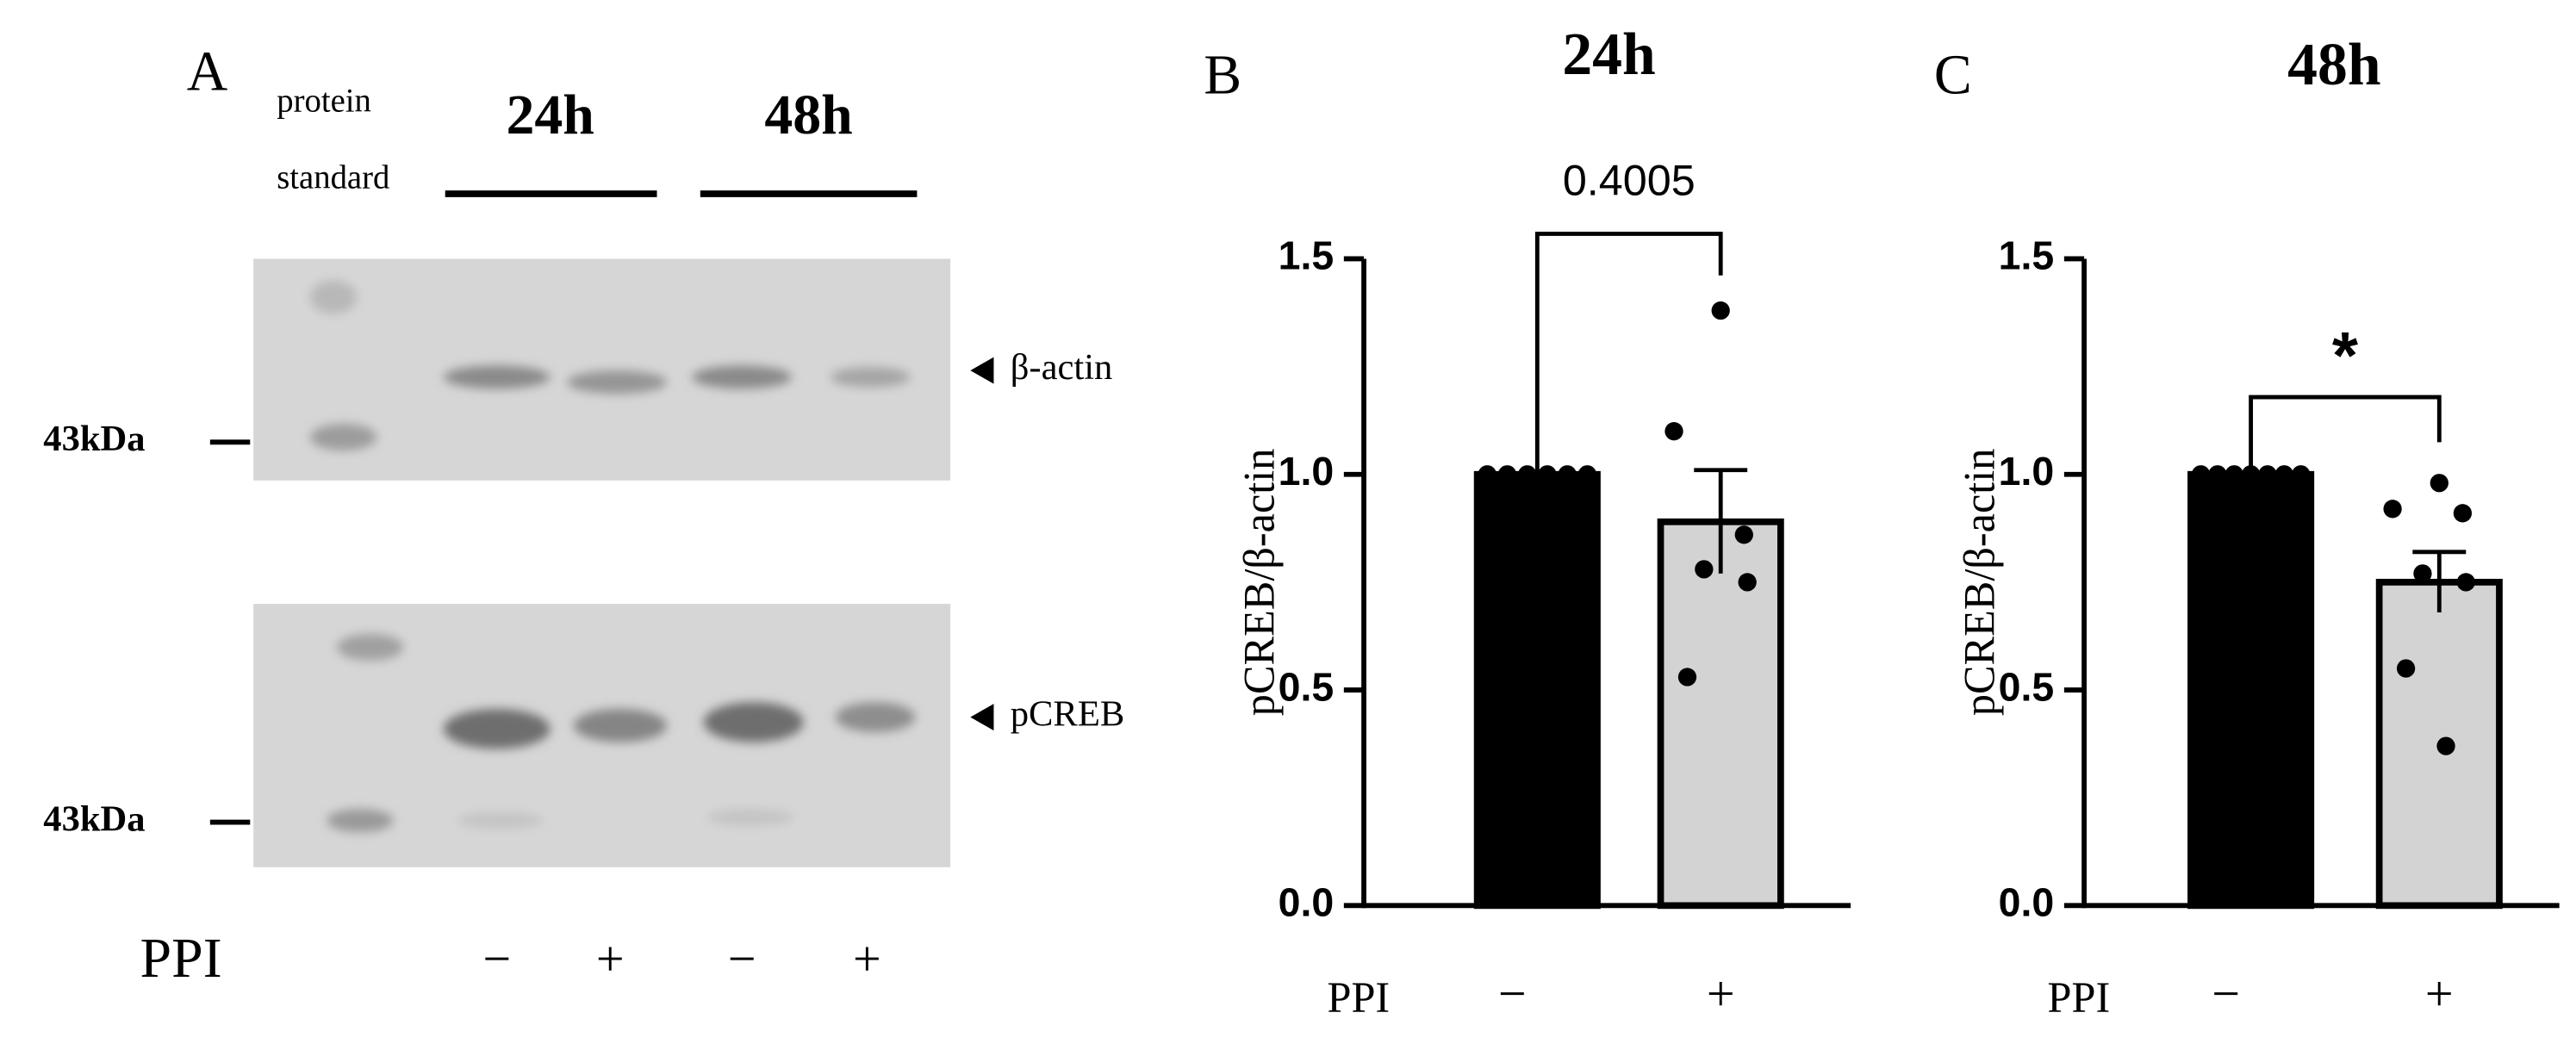 The height and width of the screenshot is (1056, 2576). I want to click on chart-title: 48h, so click(2333, 65).